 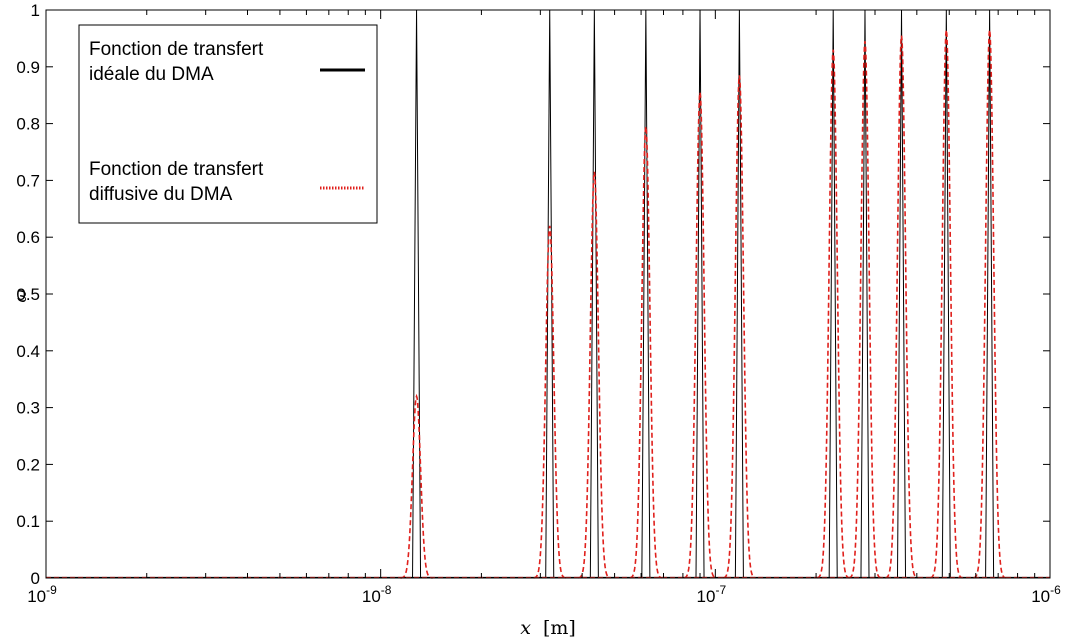 What do you see at coordinates (559, 628) in the screenshot?
I see `x-axis-unit: [m]` at bounding box center [559, 628].